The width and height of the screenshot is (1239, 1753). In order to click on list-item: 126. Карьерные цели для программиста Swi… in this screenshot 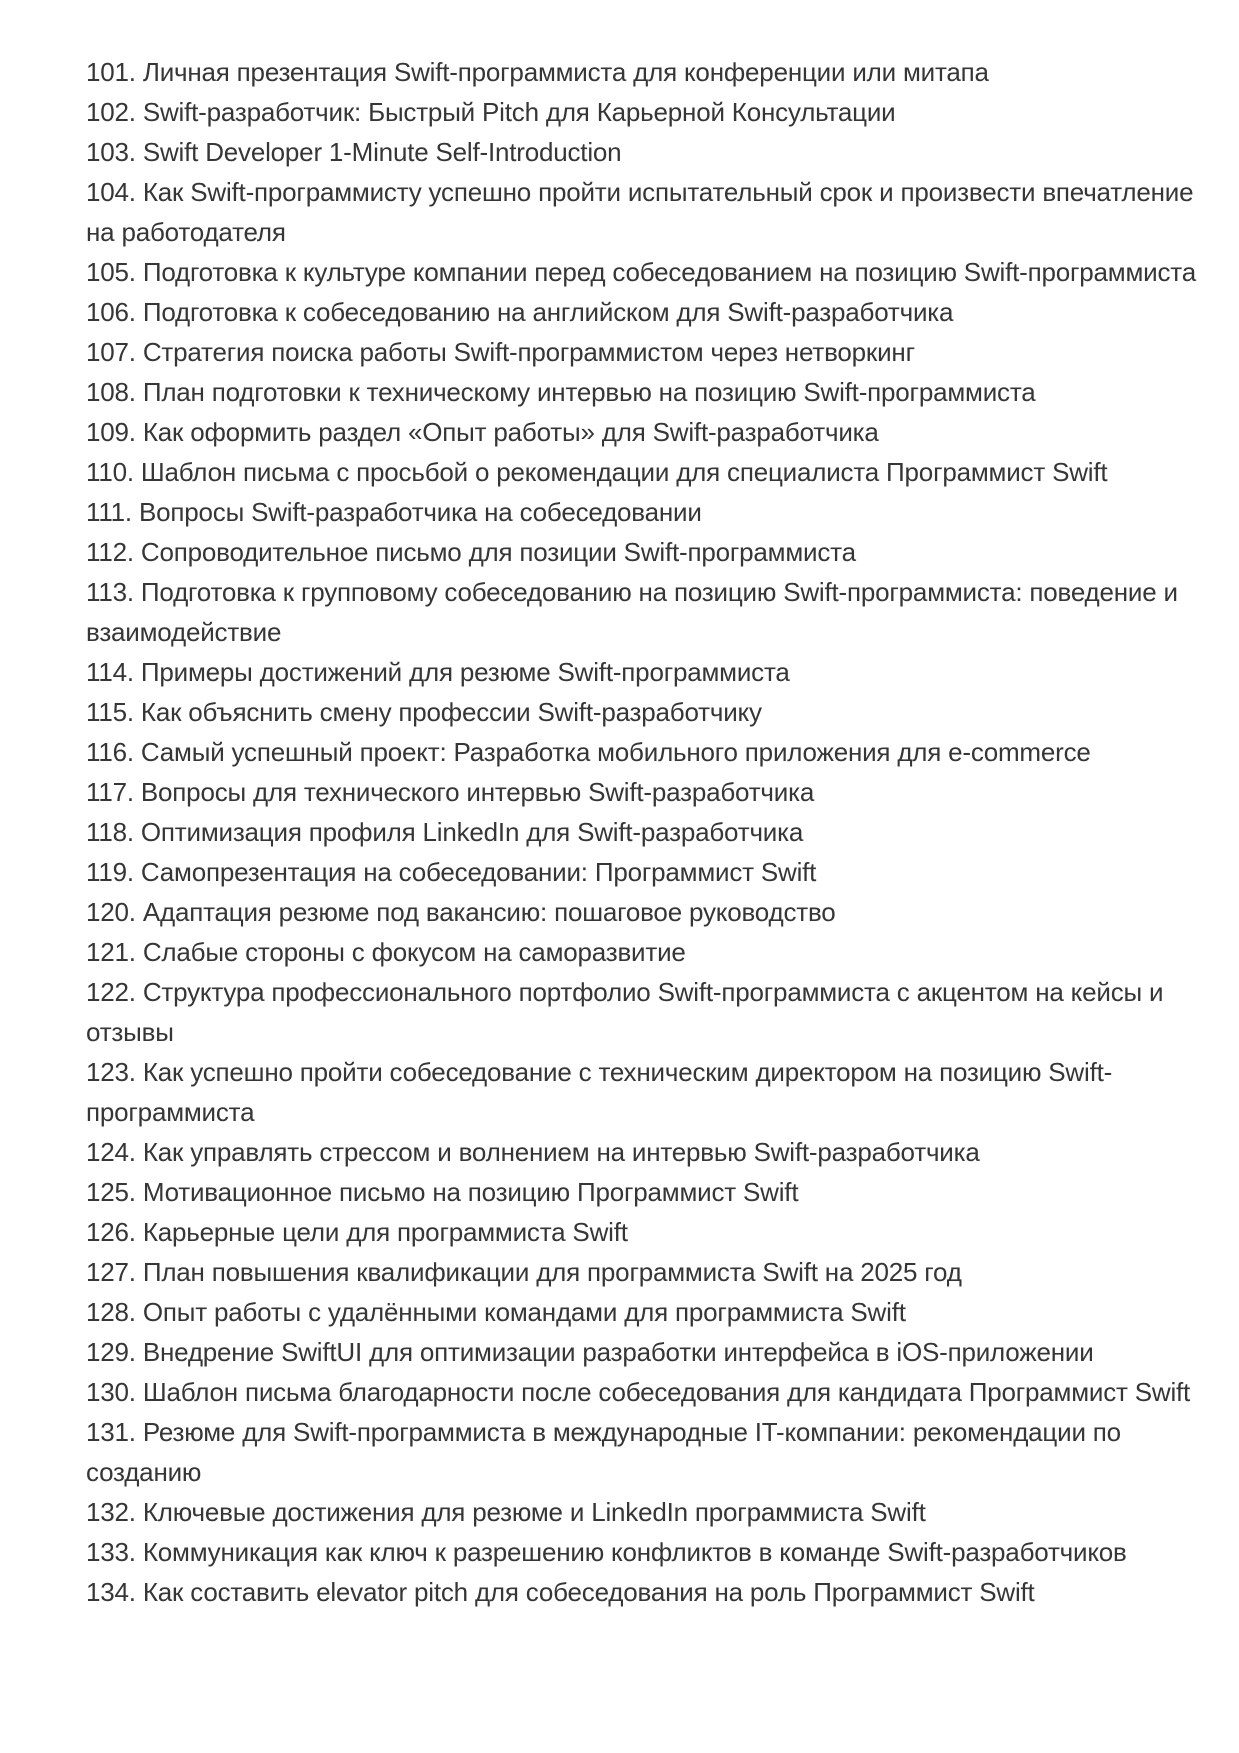, I will do `click(357, 1232)`.